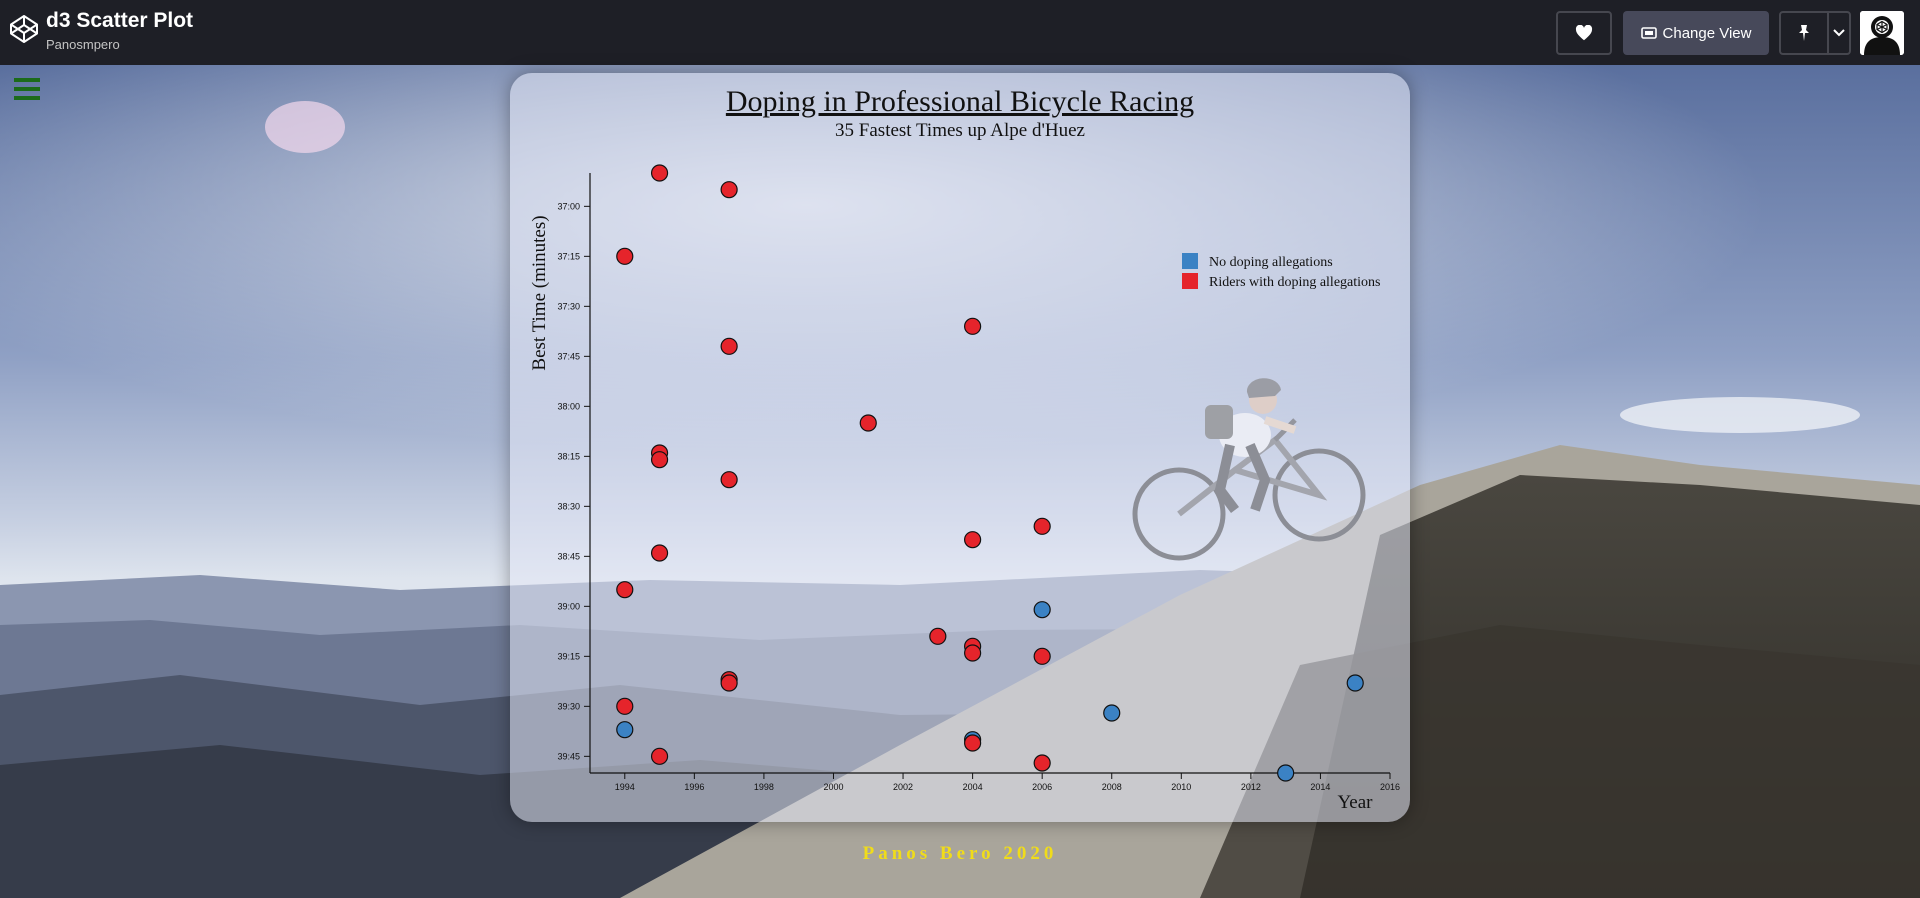  I want to click on x-tick-label: 2004, so click(973, 787).